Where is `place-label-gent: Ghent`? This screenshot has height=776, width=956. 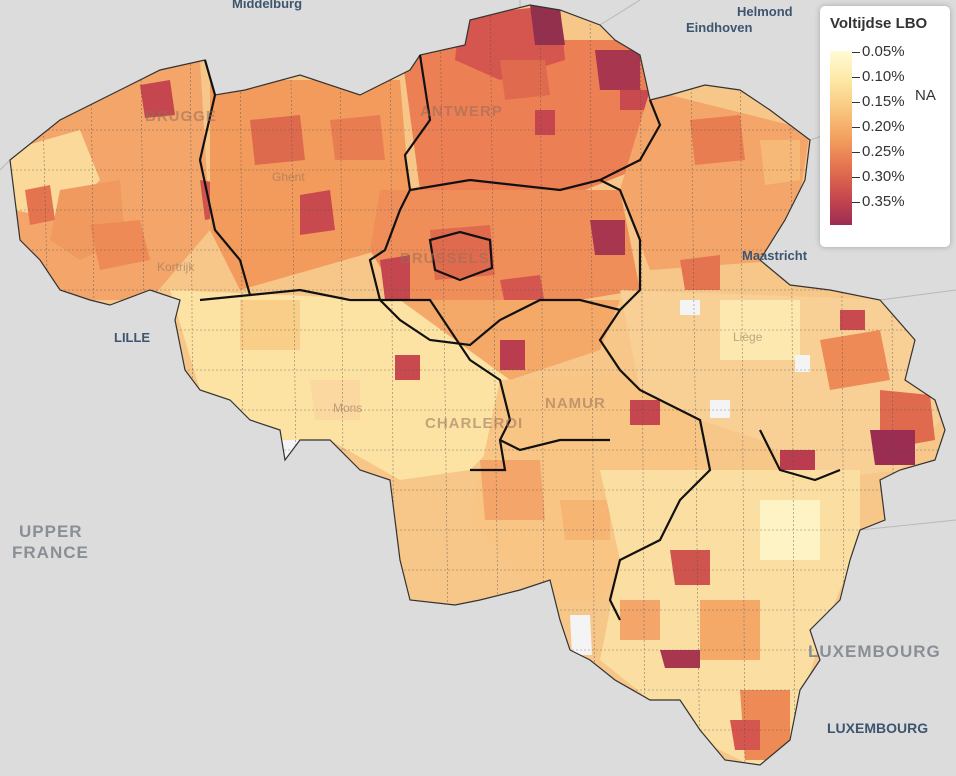 place-label-gent: Ghent is located at coordinates (288, 177).